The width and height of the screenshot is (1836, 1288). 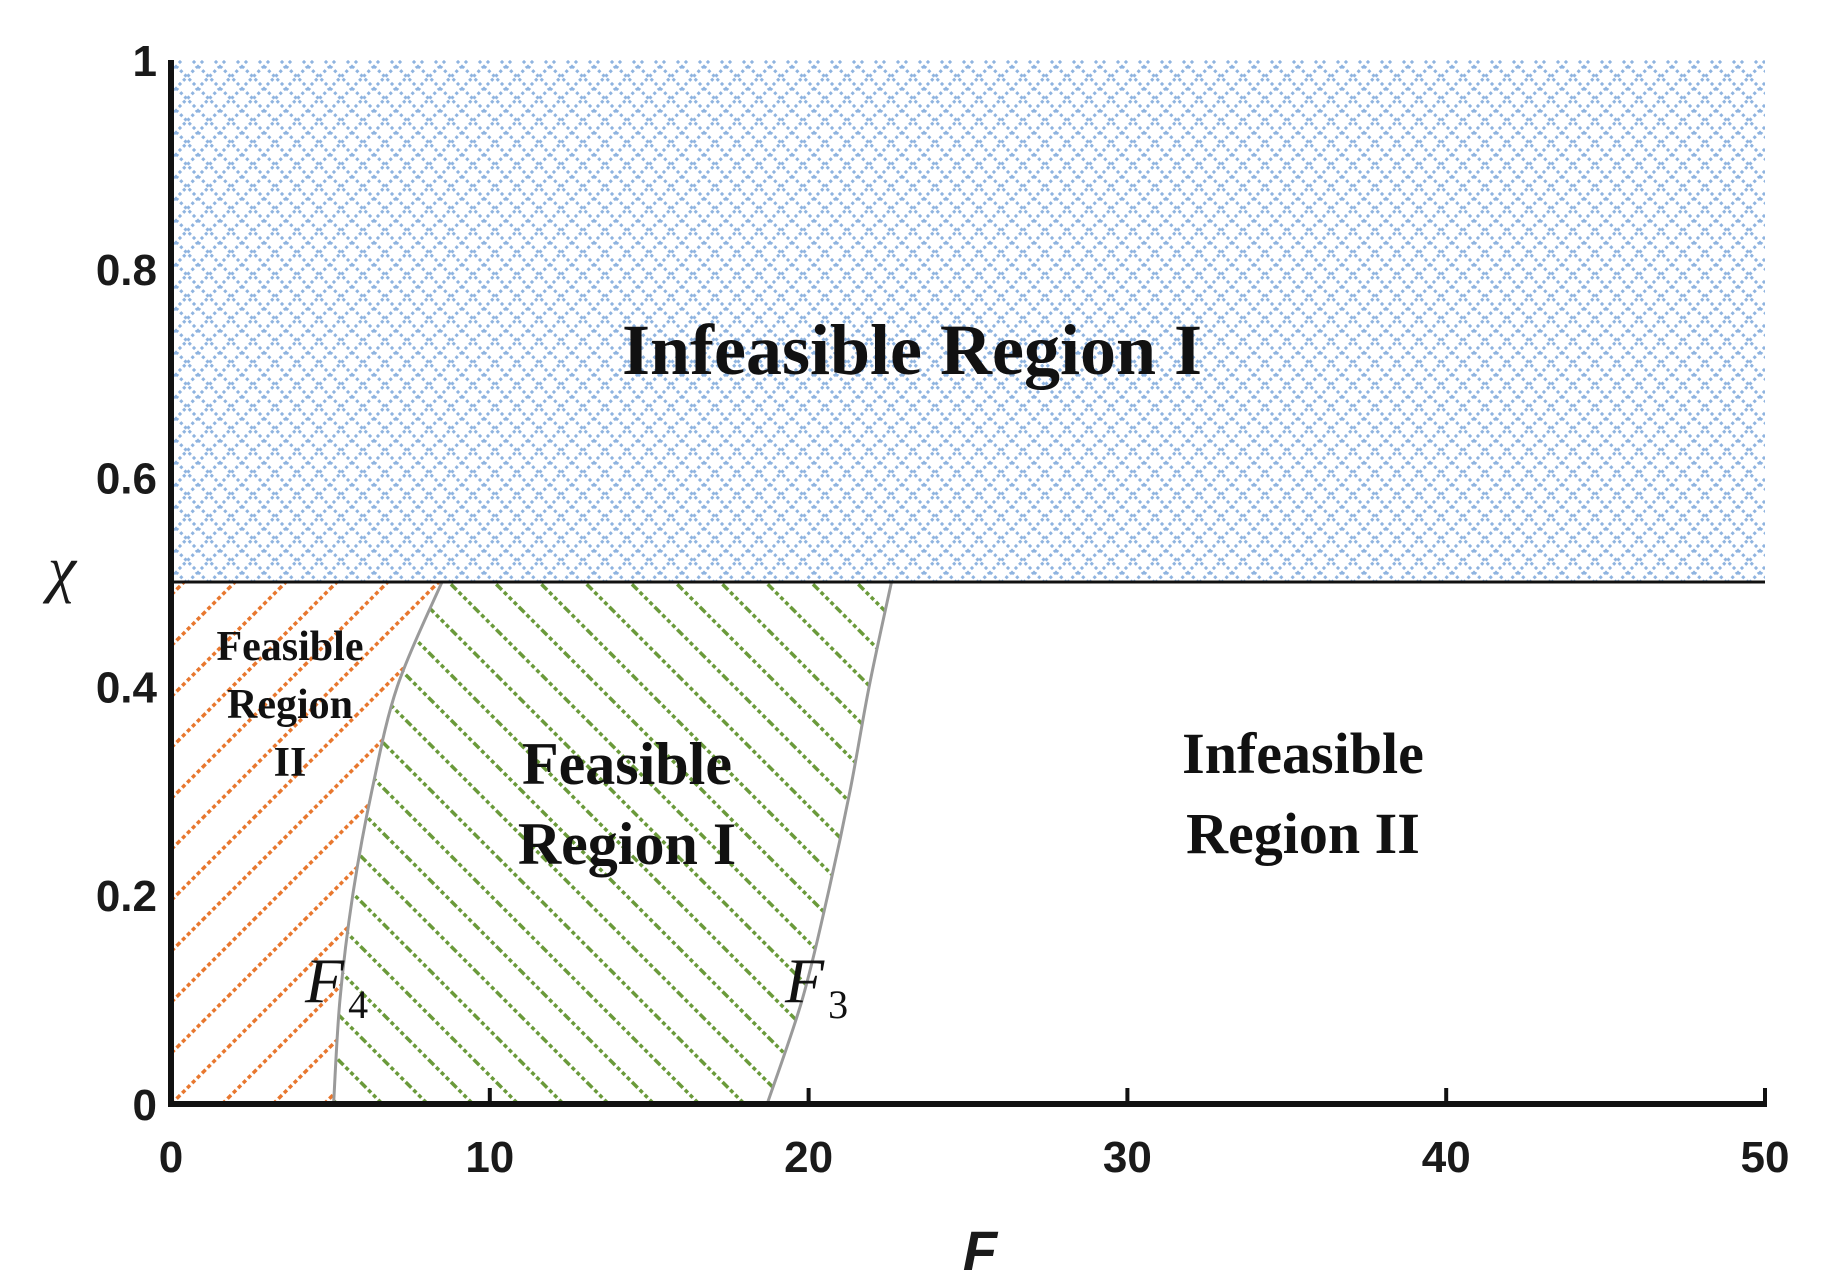 What do you see at coordinates (290, 763) in the screenshot?
I see `feasible-region-ii-label: II` at bounding box center [290, 763].